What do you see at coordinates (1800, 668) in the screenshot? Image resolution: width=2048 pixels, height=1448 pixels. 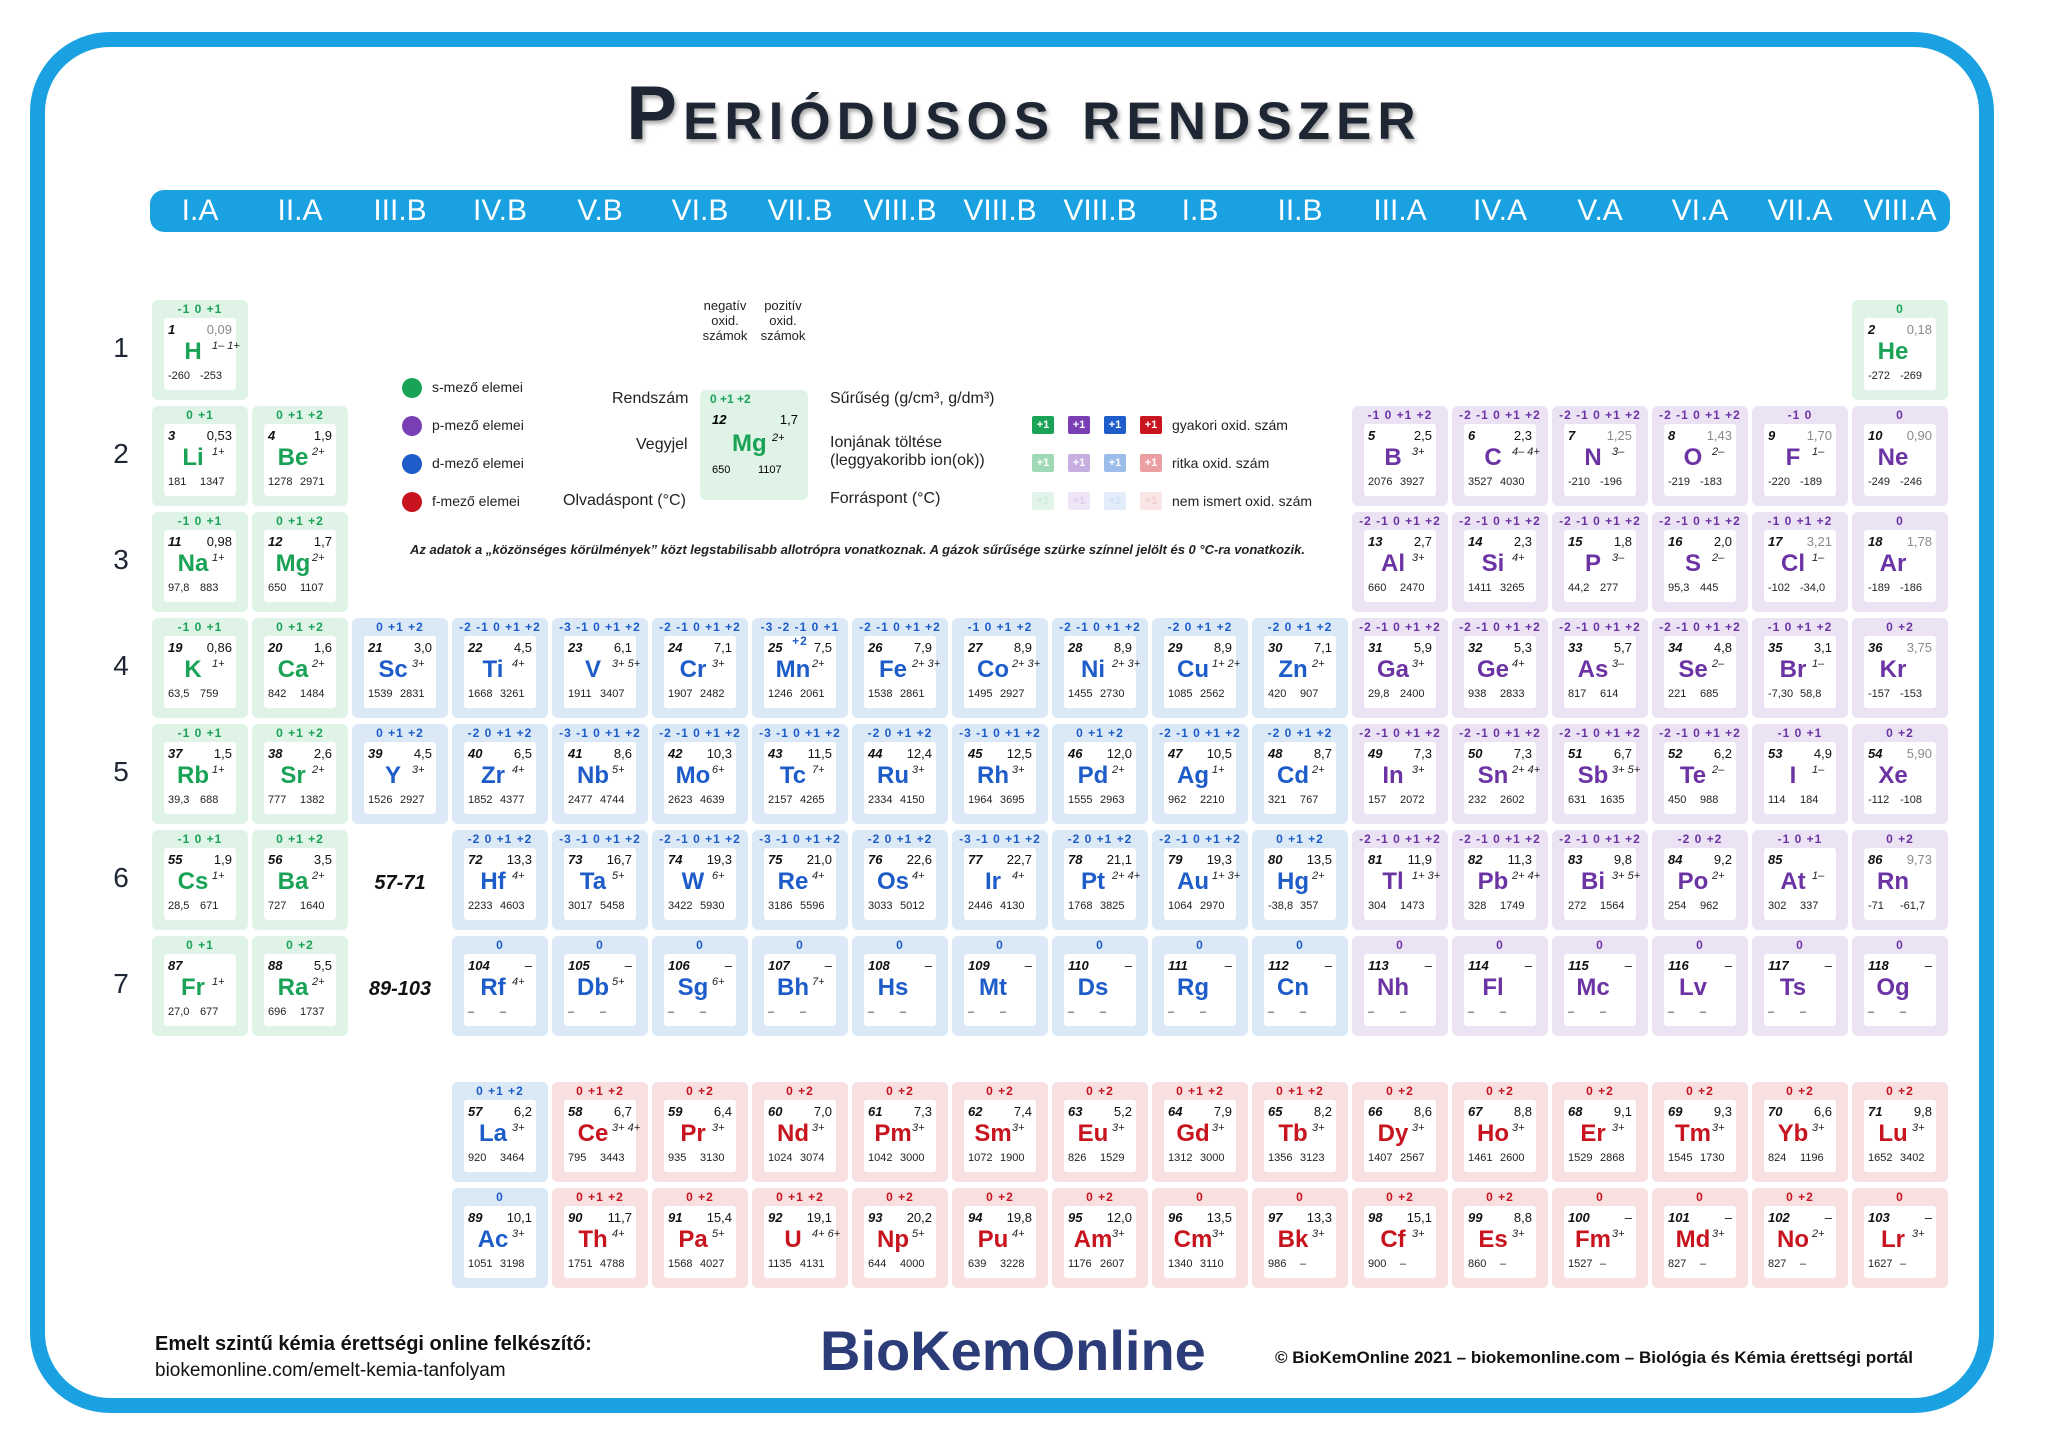 I see `element-cell: -1 0 +1 +2 35 3,1 Br 1– -7,30 58,8` at bounding box center [1800, 668].